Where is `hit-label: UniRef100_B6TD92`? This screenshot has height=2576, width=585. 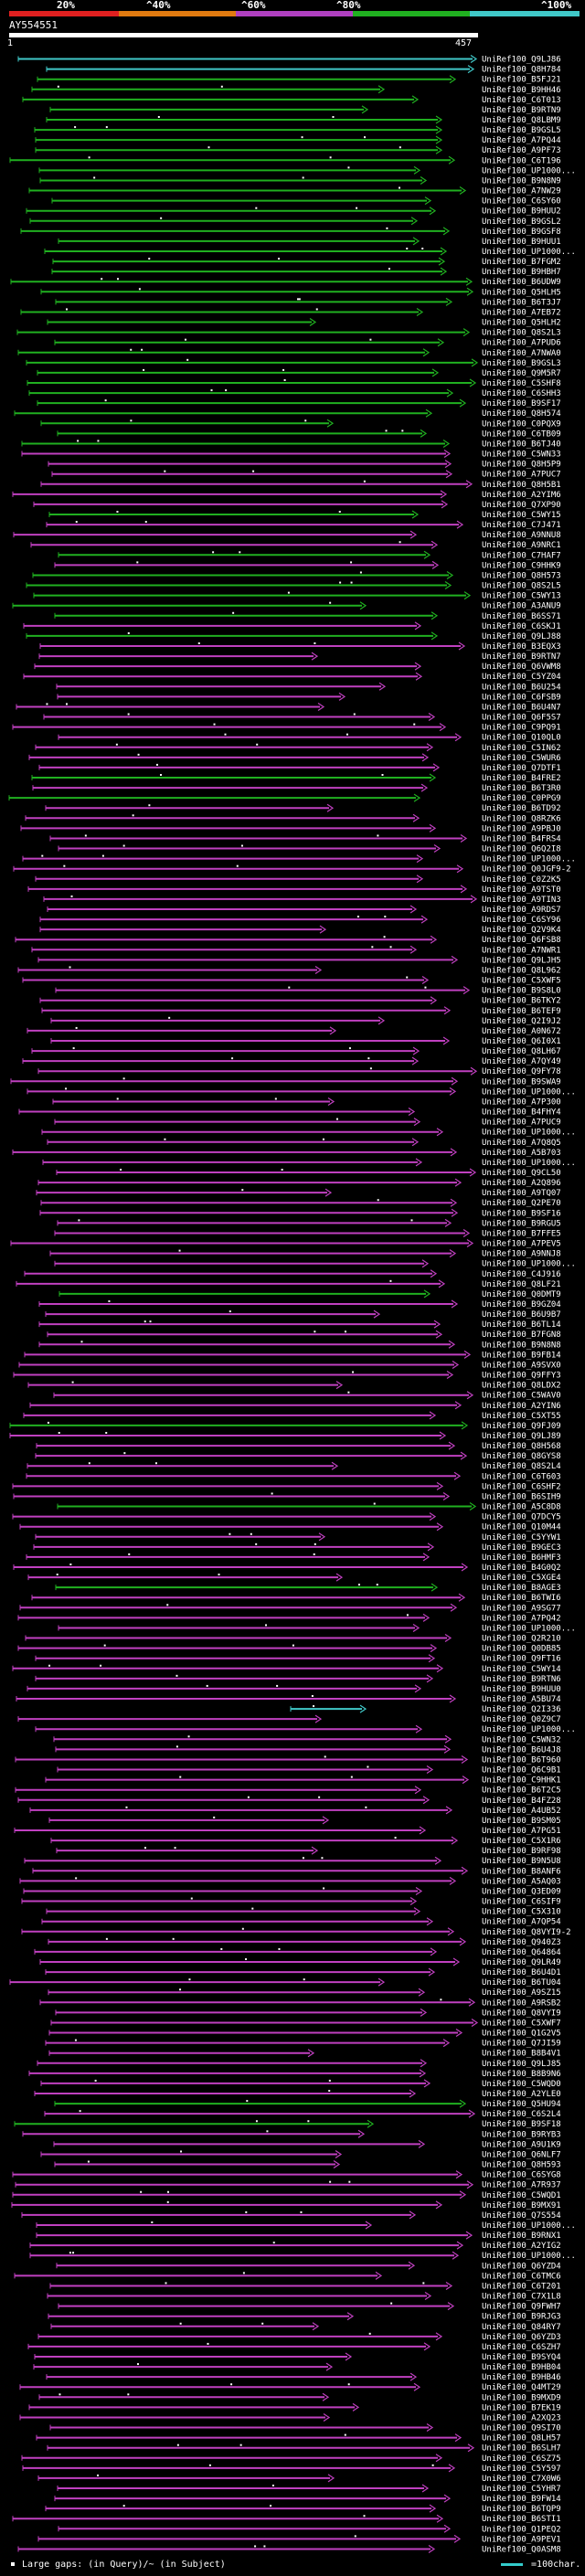 hit-label: UniRef100_B6TD92 is located at coordinates (521, 808).